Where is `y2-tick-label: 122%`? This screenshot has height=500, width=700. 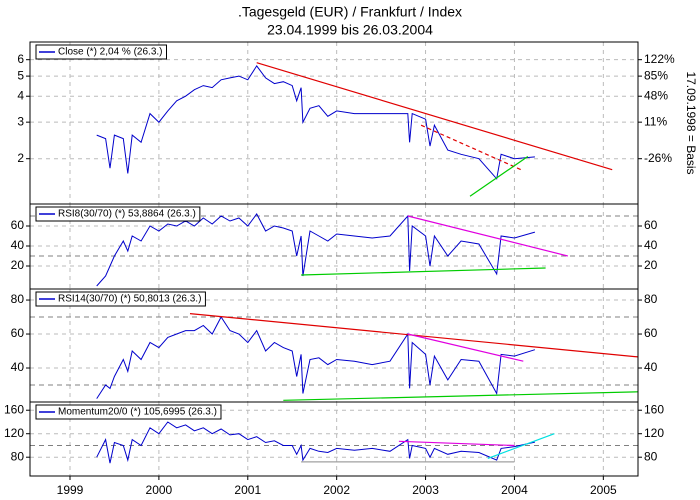 y2-tick-label: 122% is located at coordinates (659, 59).